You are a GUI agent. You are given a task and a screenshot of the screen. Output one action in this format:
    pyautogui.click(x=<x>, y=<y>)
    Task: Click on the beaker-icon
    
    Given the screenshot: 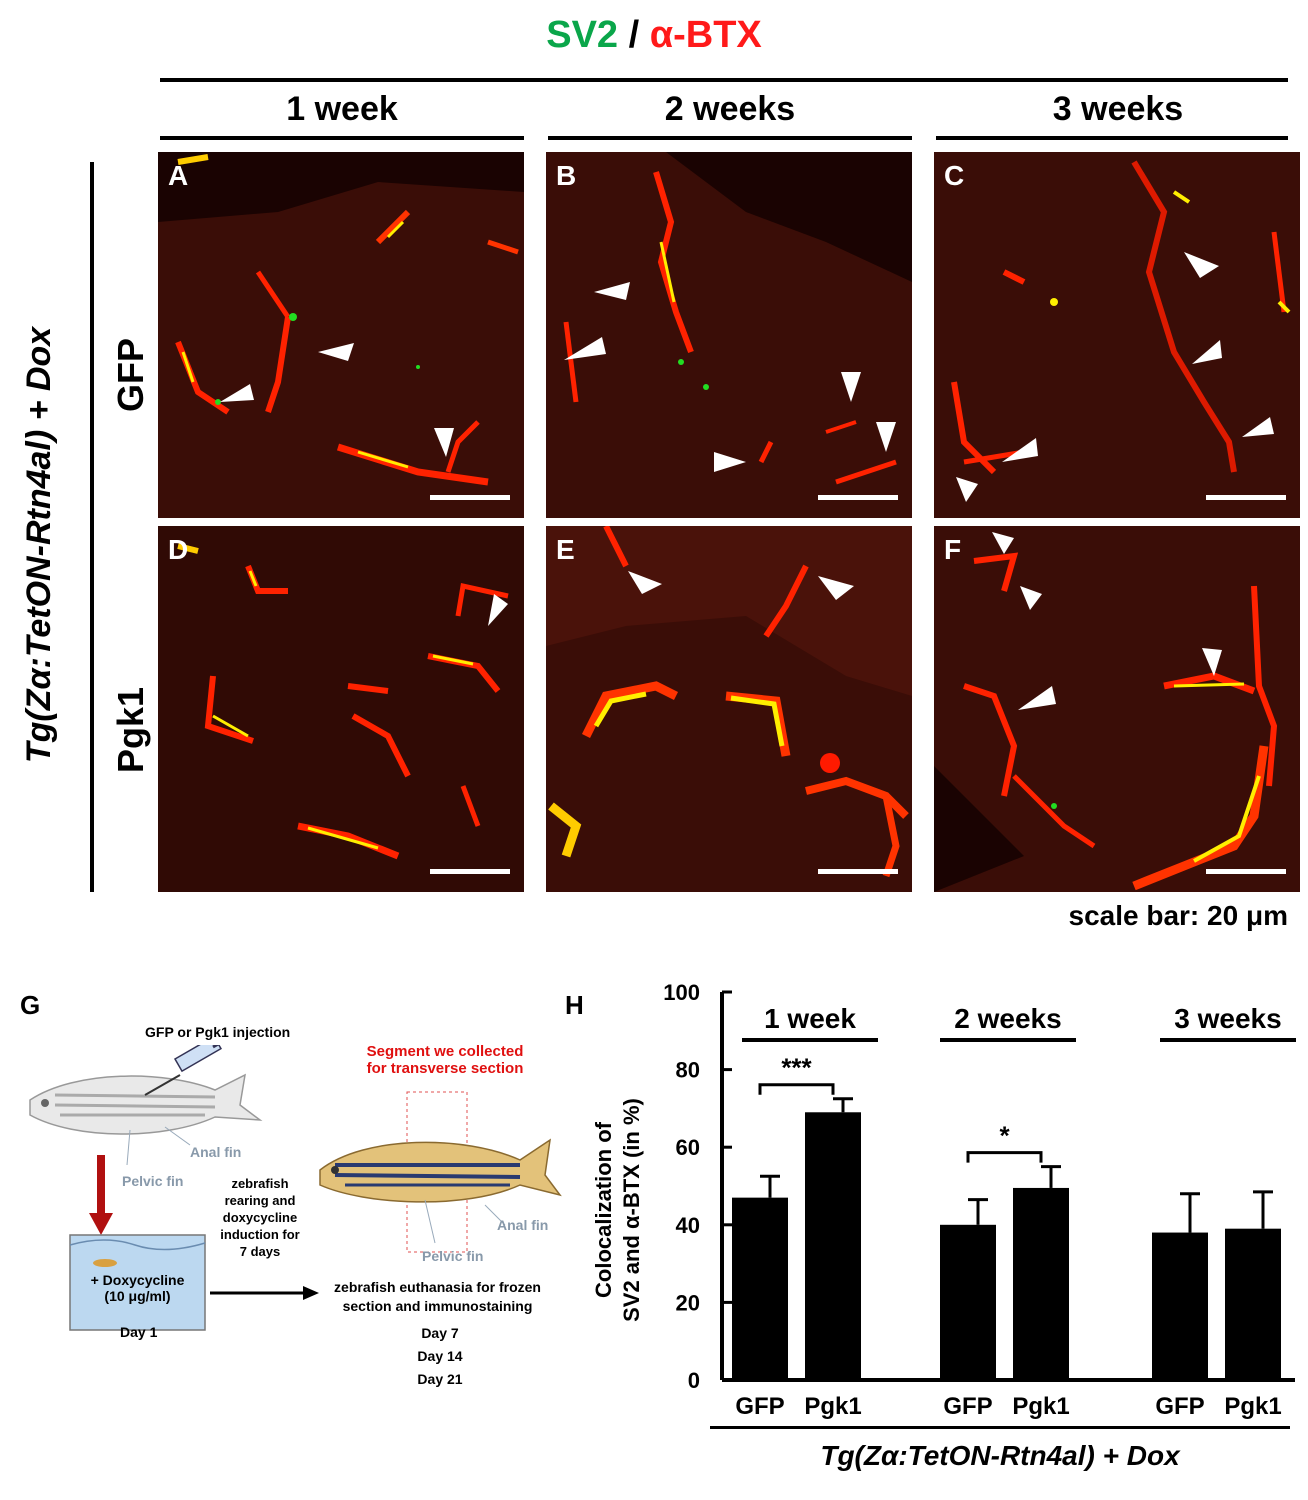 What is the action you would take?
    pyautogui.click(x=137, y=1282)
    